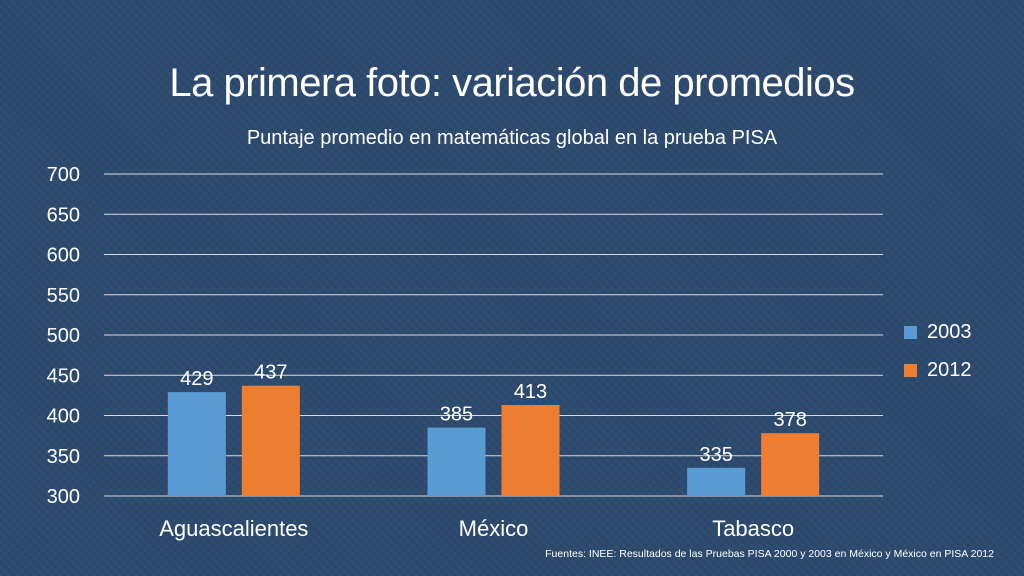 The image size is (1024, 576). I want to click on data-label: 378, so click(789, 420).